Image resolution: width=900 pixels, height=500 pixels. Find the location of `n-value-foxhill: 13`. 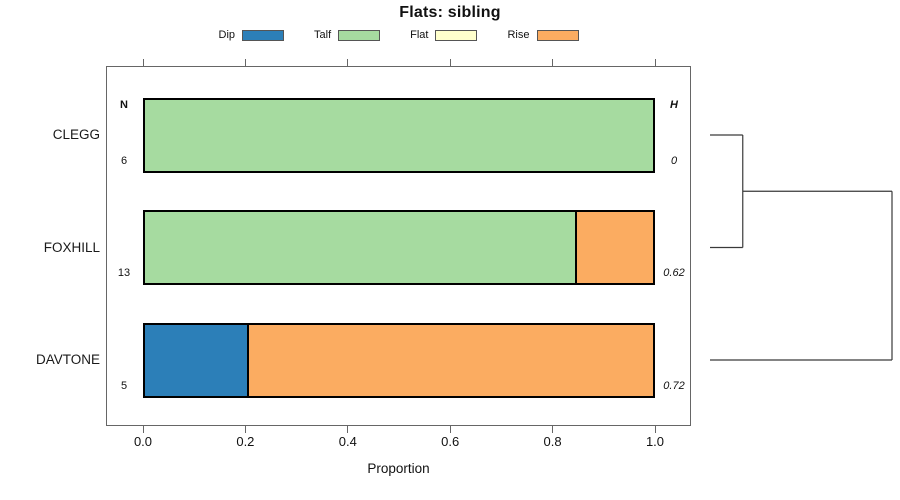

n-value-foxhill: 13 is located at coordinates (124, 273).